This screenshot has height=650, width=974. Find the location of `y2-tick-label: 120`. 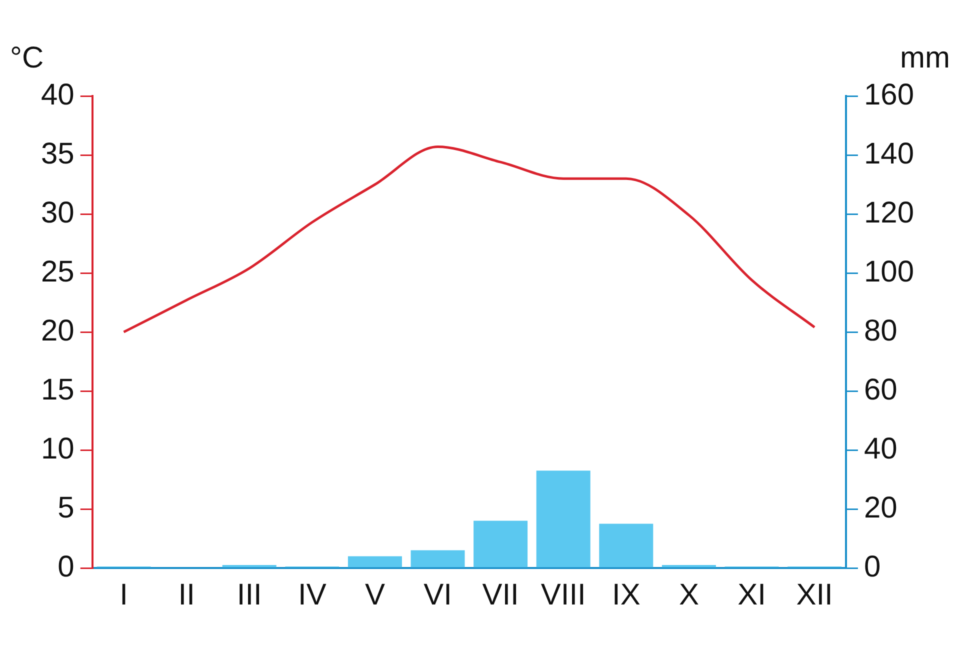

y2-tick-label: 120 is located at coordinates (889, 213).